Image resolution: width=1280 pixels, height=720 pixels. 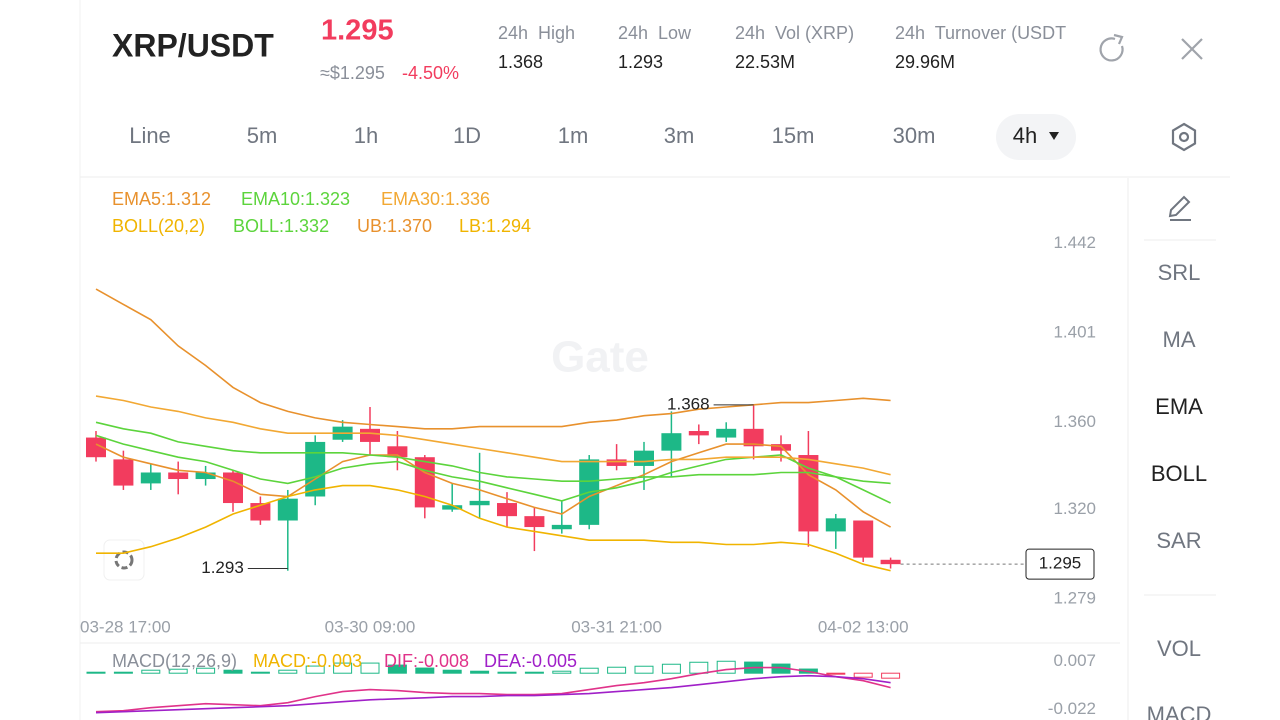 I want to click on stat-label: 24h Low, so click(x=655, y=33).